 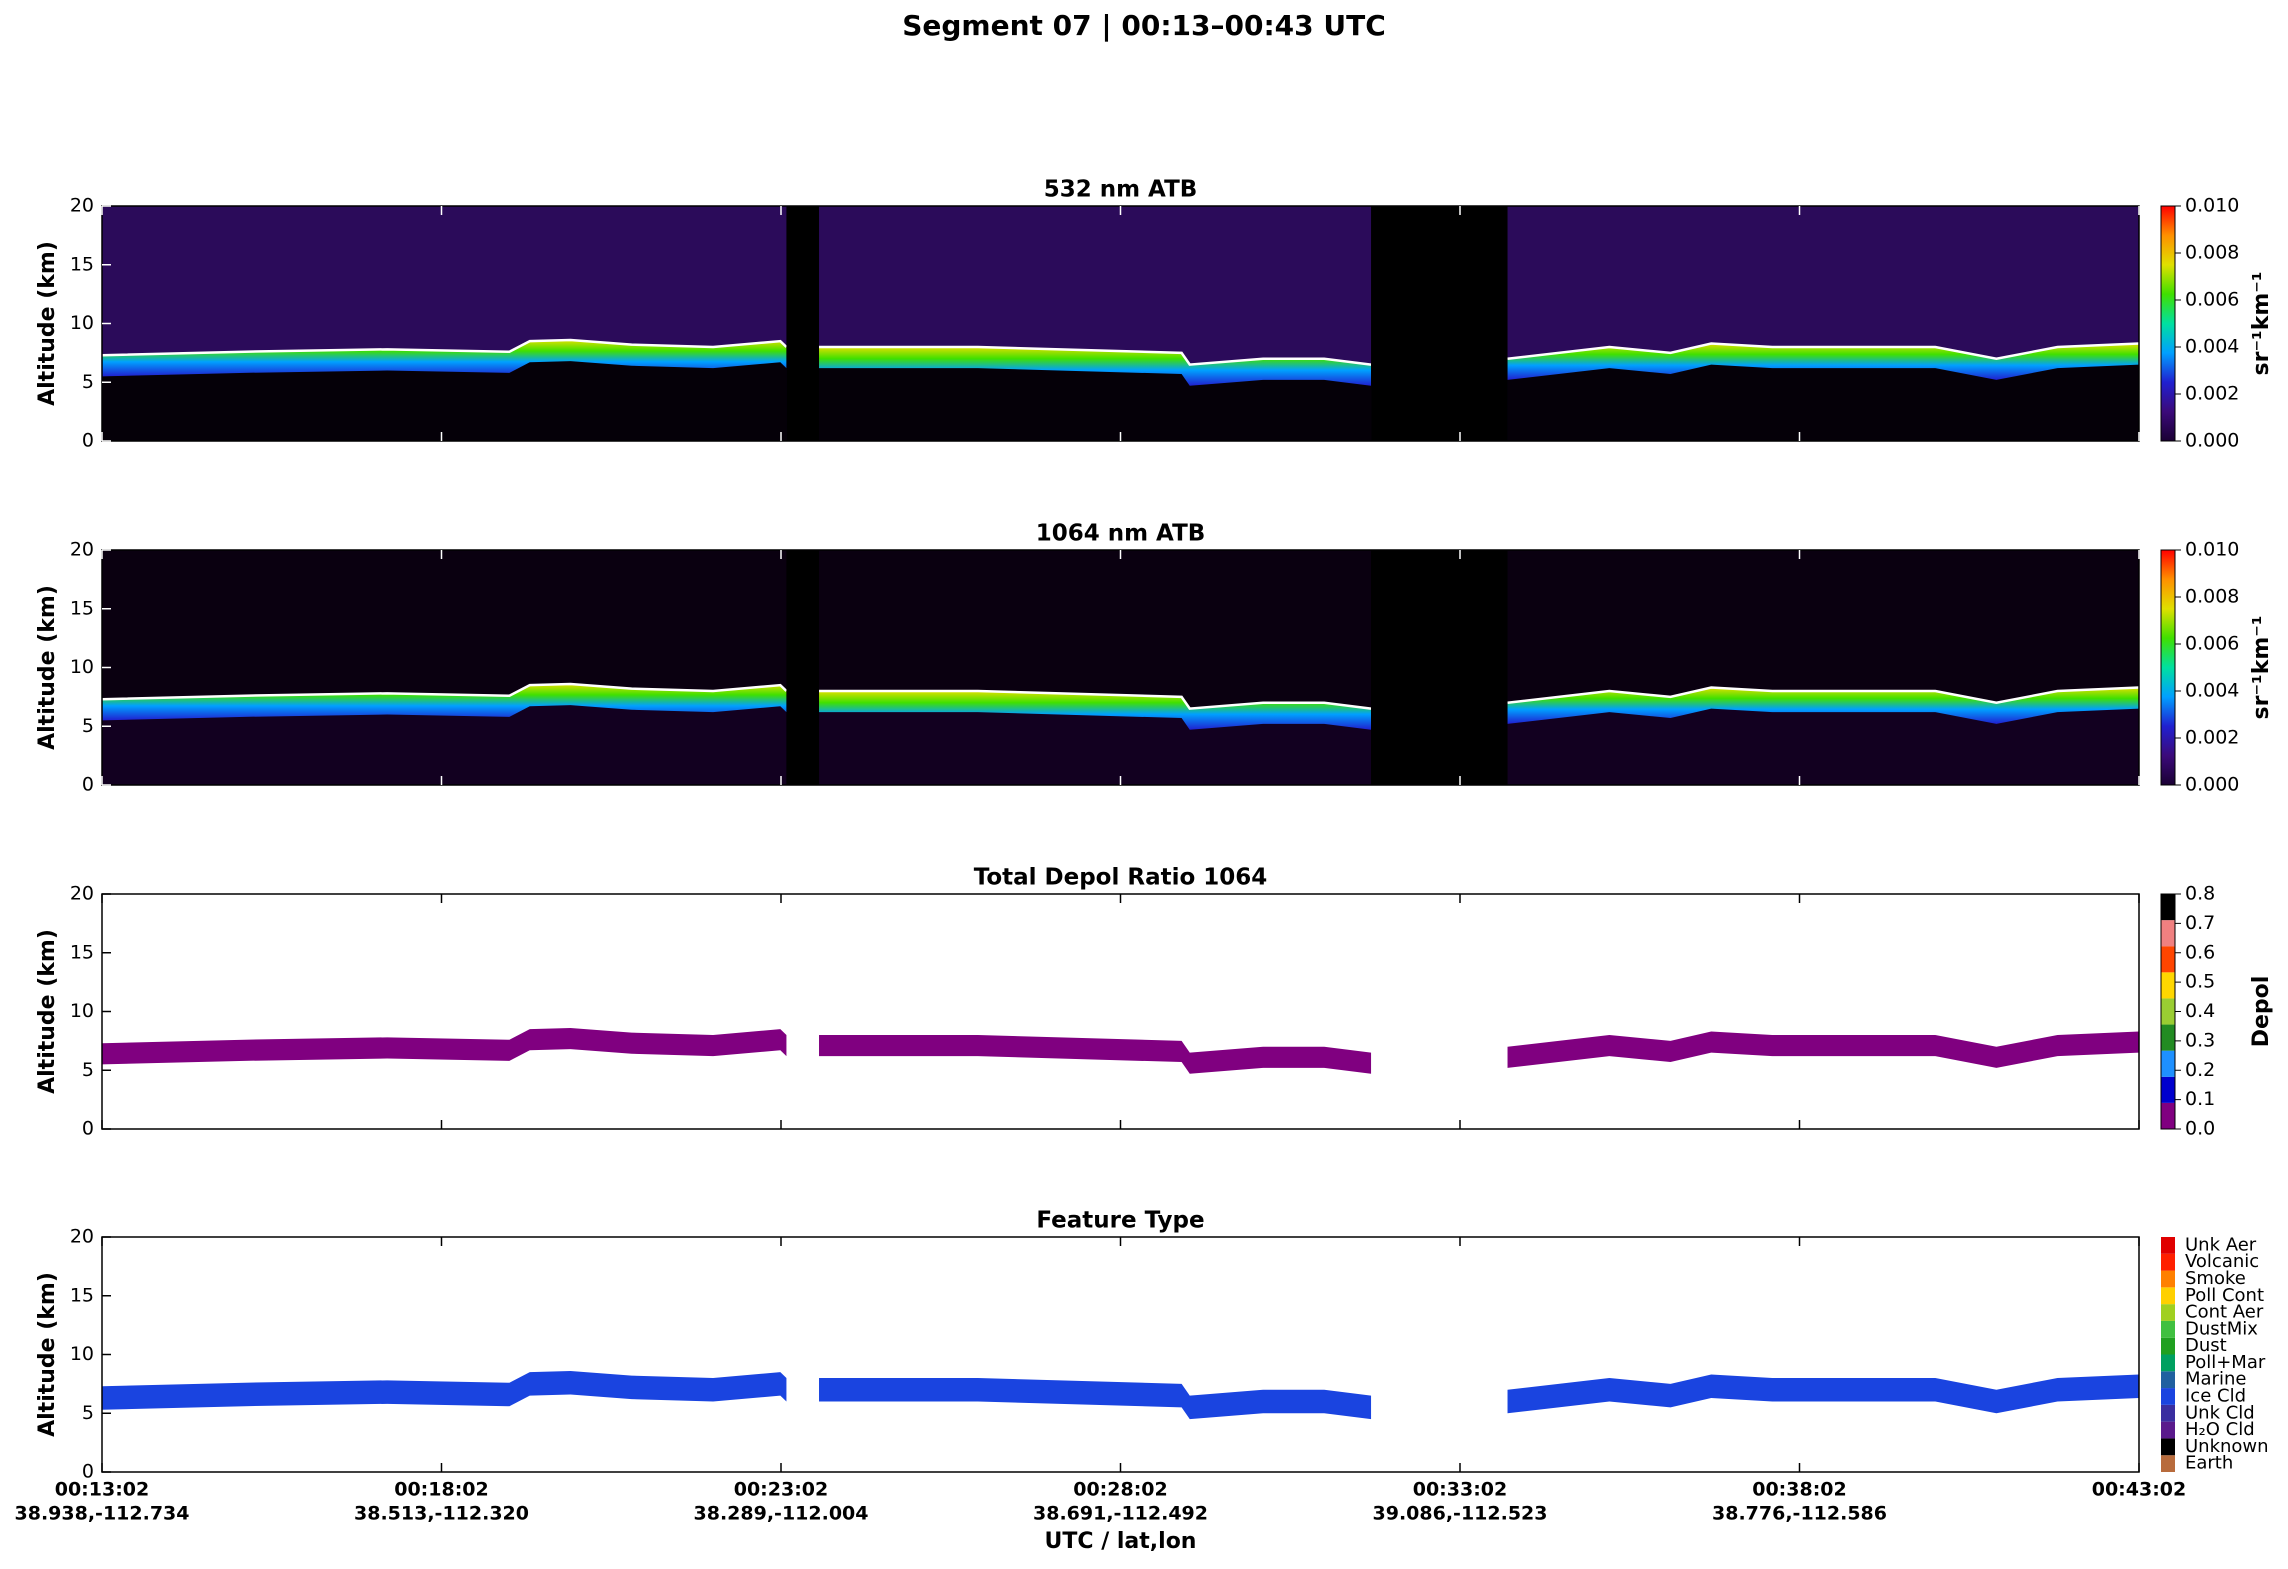 What do you see at coordinates (781, 1514) in the screenshot?
I see `x-tick-sublabel: 38.289,-112.004` at bounding box center [781, 1514].